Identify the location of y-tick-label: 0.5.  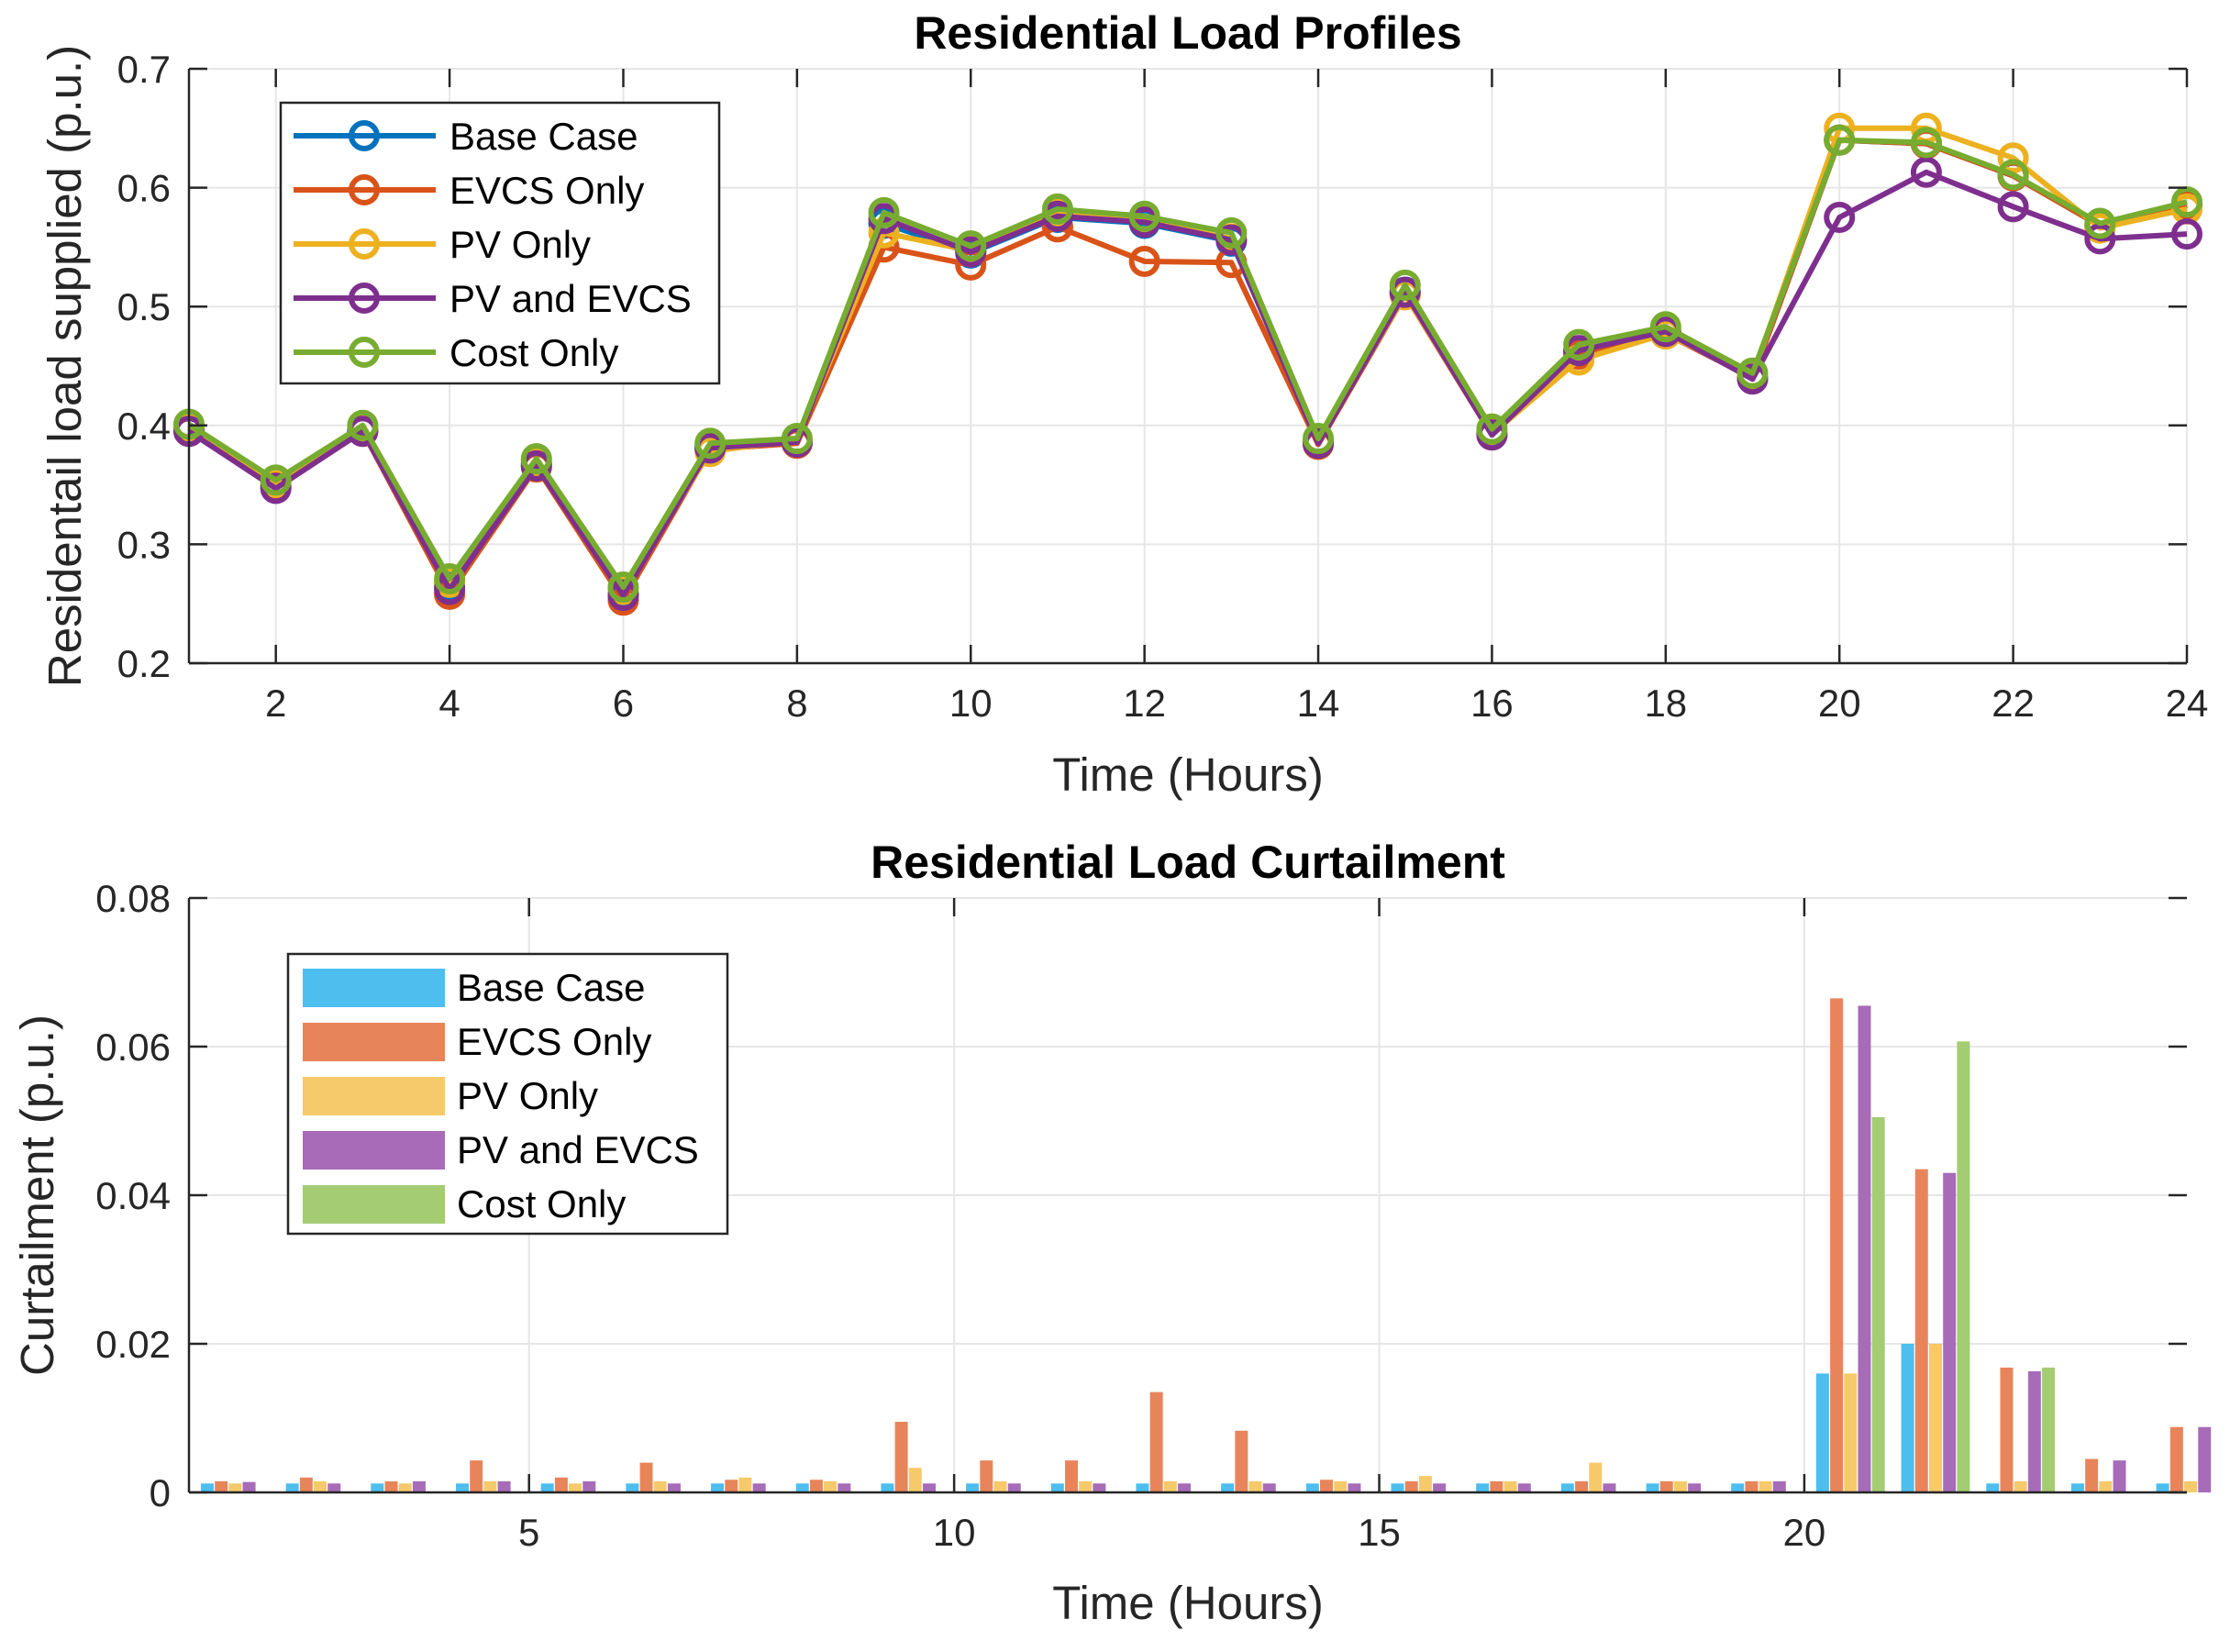
(144, 306).